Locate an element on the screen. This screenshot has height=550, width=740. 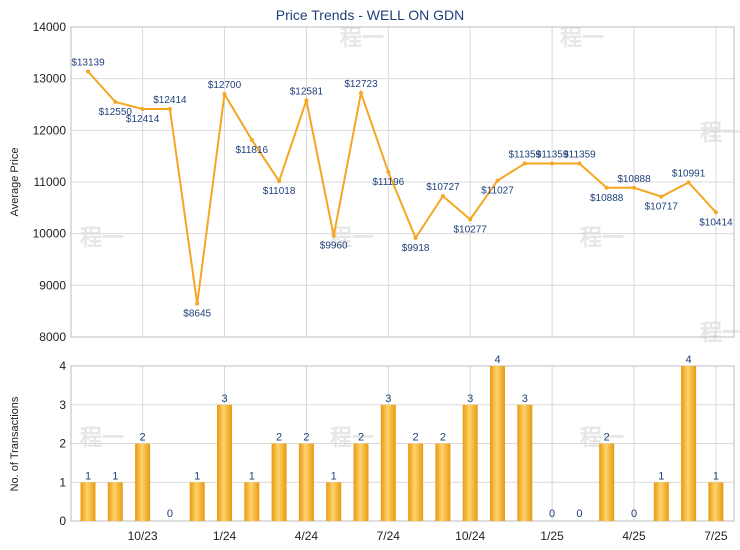
price-y-tick-label: 10000 is located at coordinates (50, 234).